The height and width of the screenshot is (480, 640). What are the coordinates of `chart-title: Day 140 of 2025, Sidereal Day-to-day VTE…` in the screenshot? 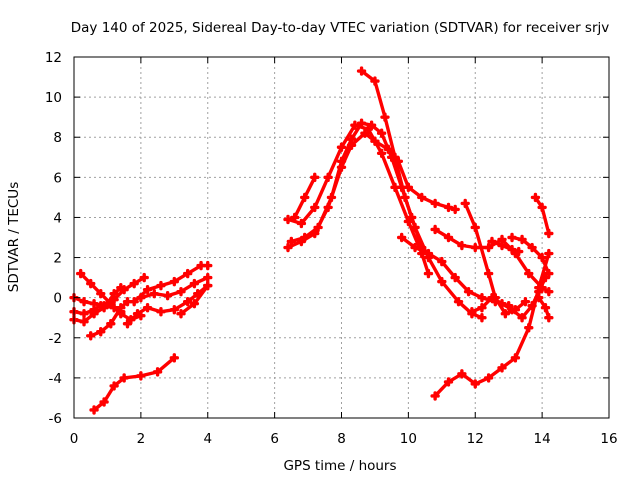 It's located at (340, 28).